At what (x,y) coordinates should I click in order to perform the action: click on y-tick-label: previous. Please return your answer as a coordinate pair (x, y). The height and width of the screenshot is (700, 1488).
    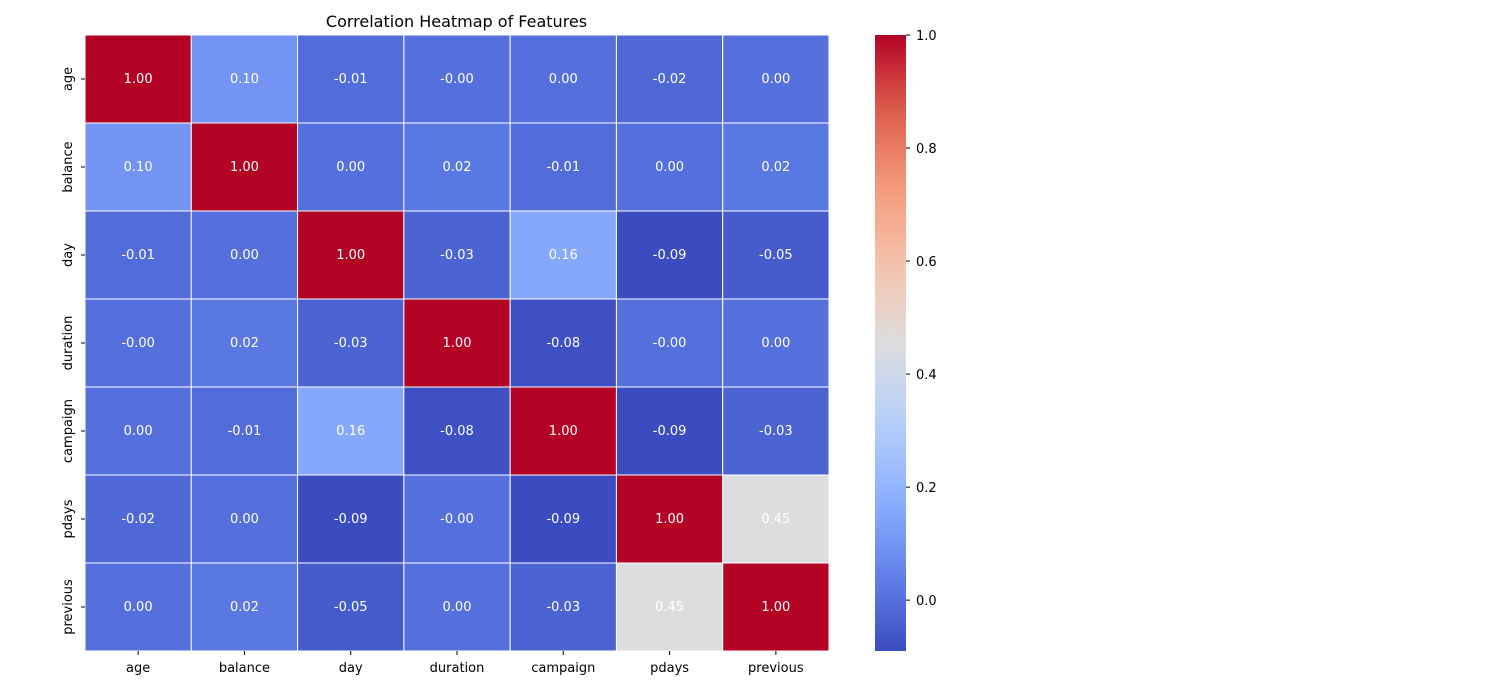
    Looking at the image, I should click on (68, 607).